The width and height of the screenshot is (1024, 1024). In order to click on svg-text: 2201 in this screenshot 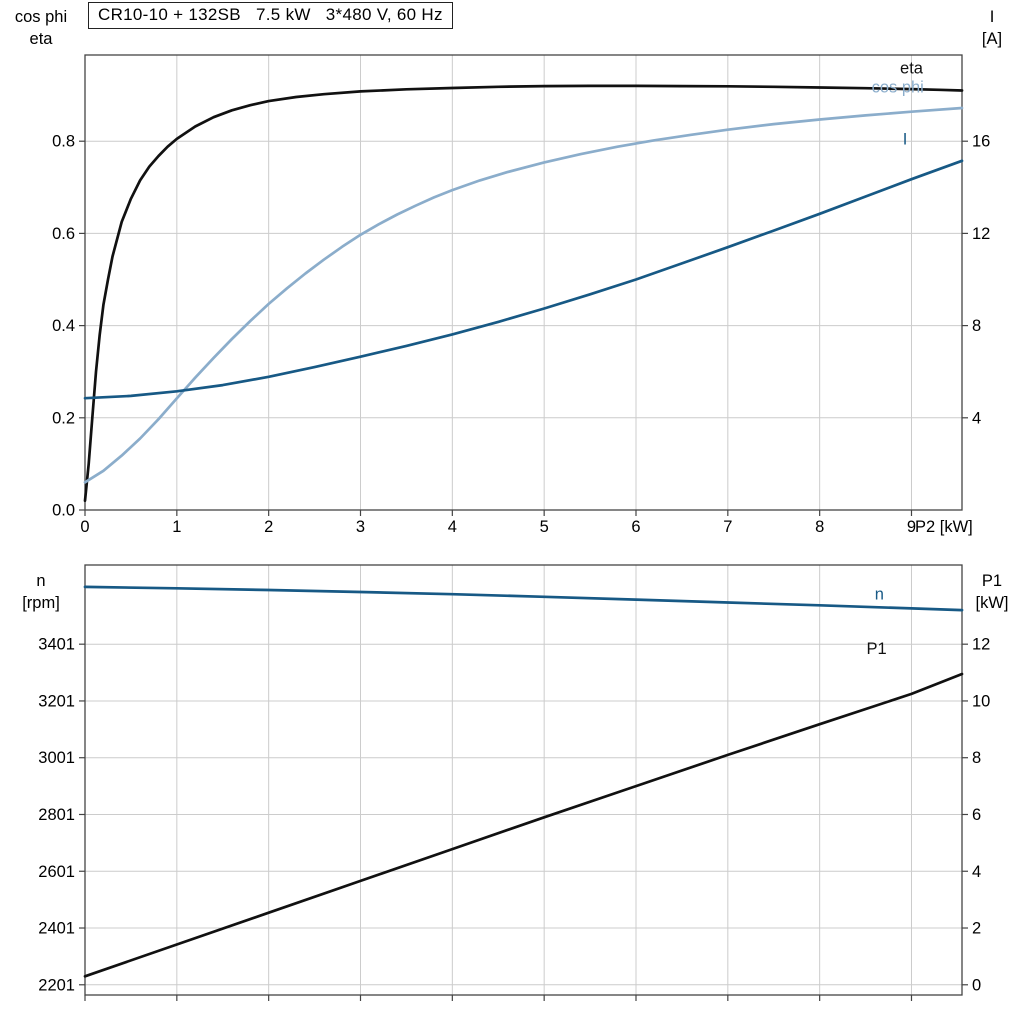, I will do `click(56, 985)`.